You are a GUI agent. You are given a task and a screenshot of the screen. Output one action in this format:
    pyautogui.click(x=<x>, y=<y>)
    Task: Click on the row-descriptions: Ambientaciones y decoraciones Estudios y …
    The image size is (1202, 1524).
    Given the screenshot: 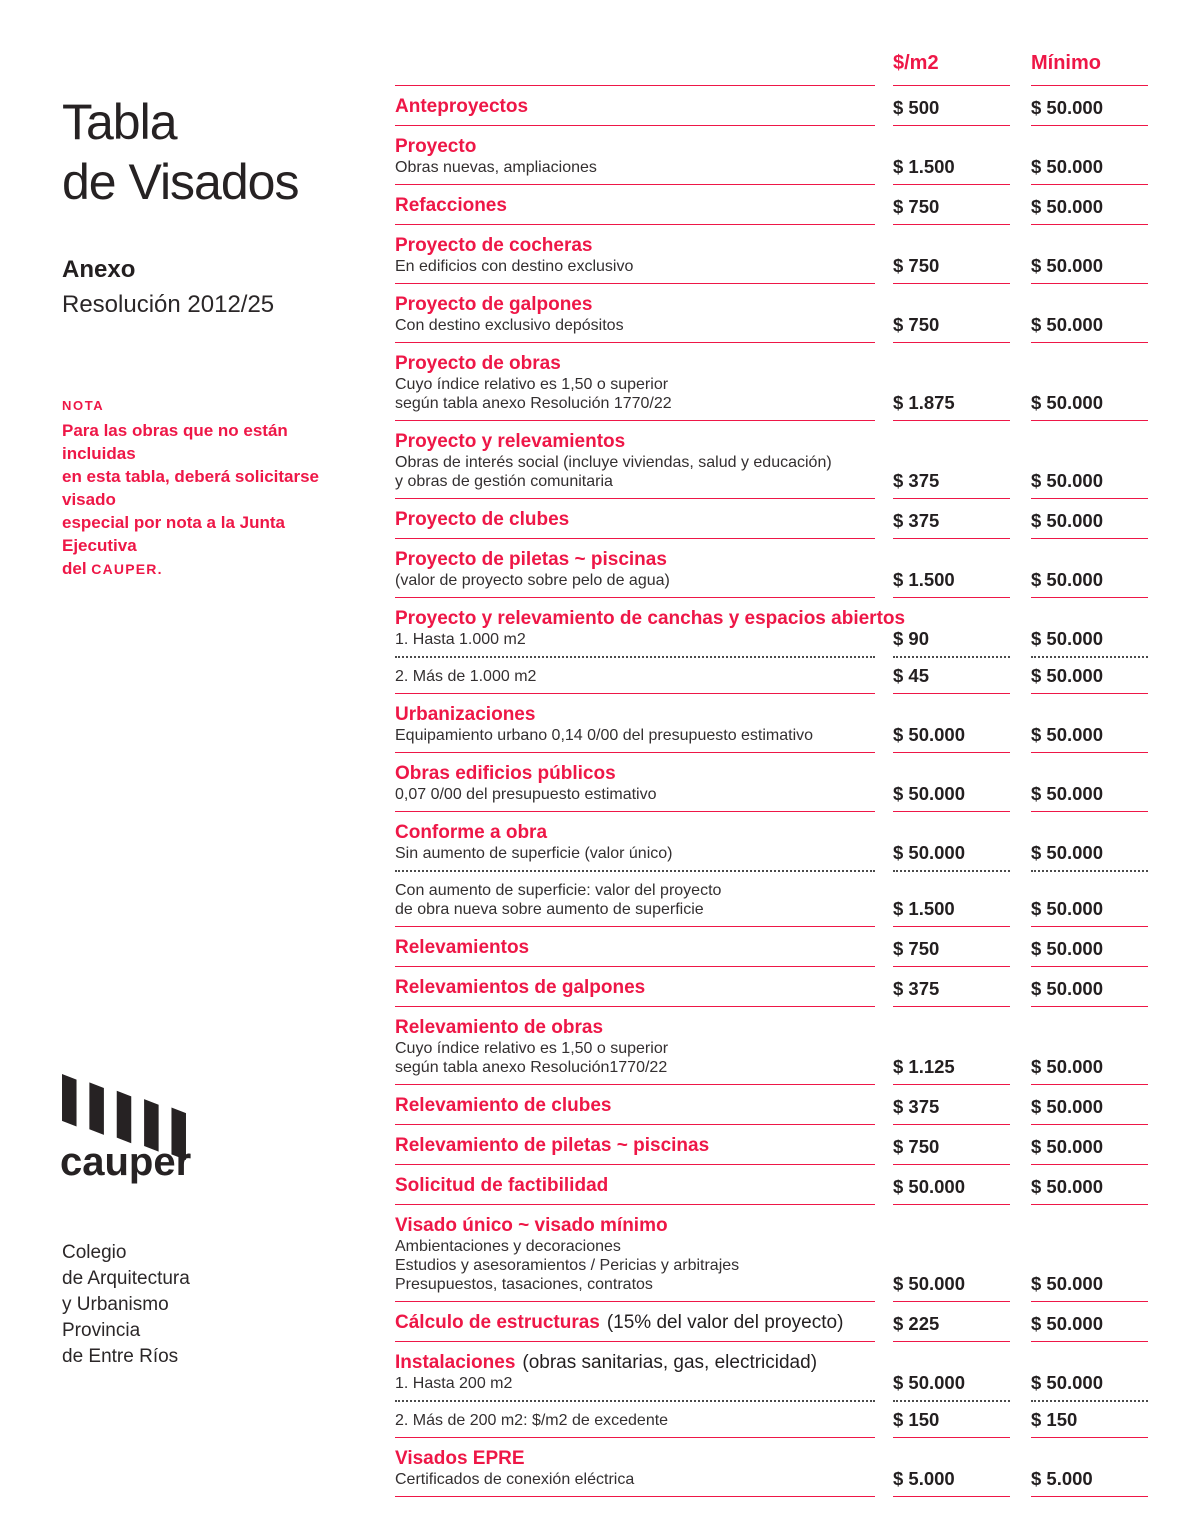 What is the action you would take?
    pyautogui.click(x=635, y=1265)
    